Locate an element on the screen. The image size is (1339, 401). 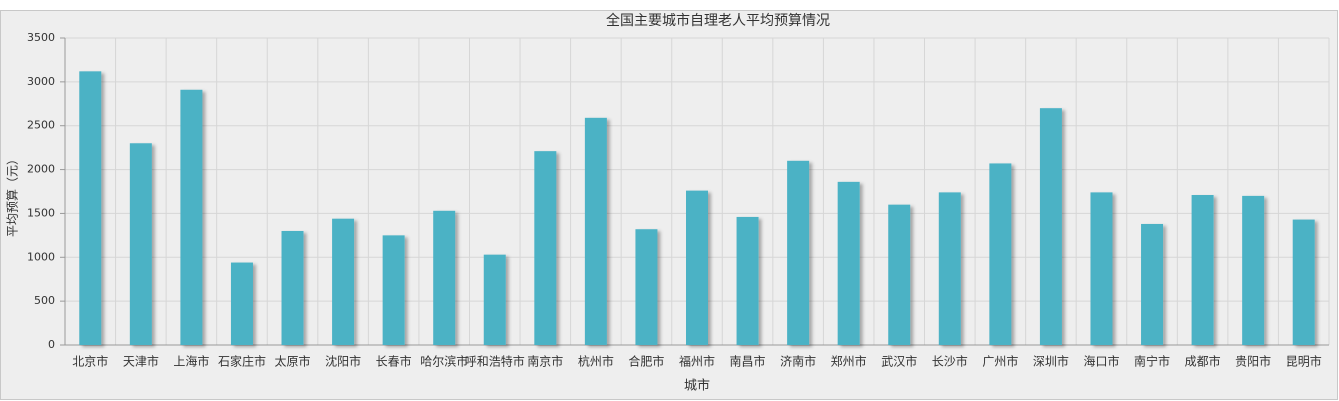
y-tick-label: 500 is located at coordinates (44, 300).